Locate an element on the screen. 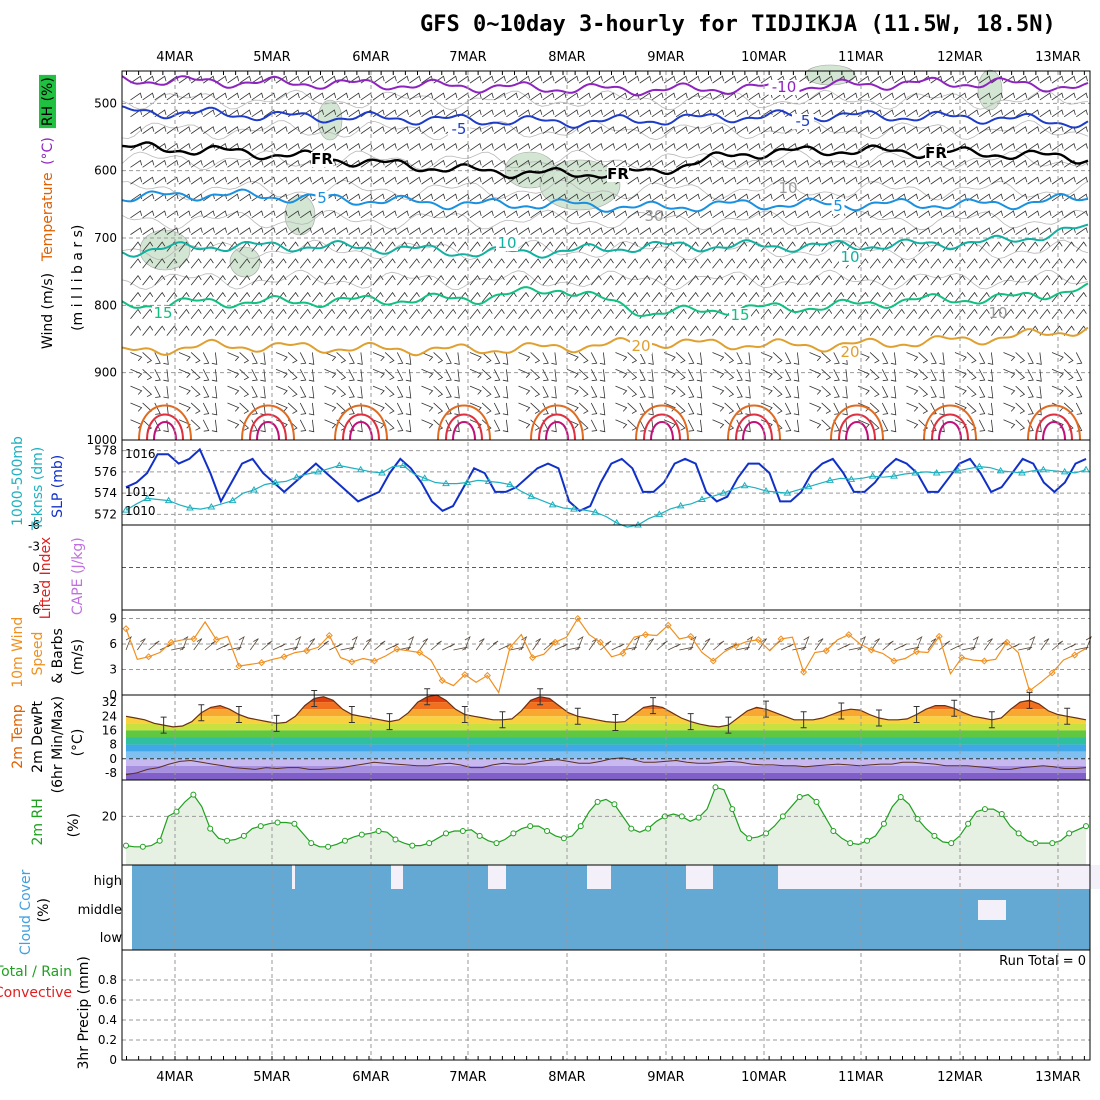 The image size is (1100, 1100). bottom-date-label: 9MAR is located at coordinates (665, 1077).